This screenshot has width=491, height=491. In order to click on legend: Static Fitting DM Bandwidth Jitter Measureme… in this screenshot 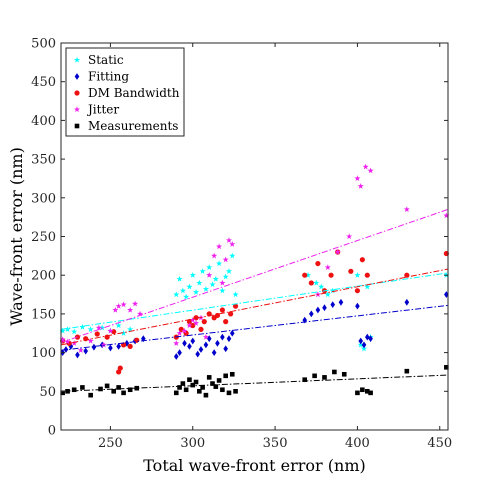, I will do `click(125, 92)`.